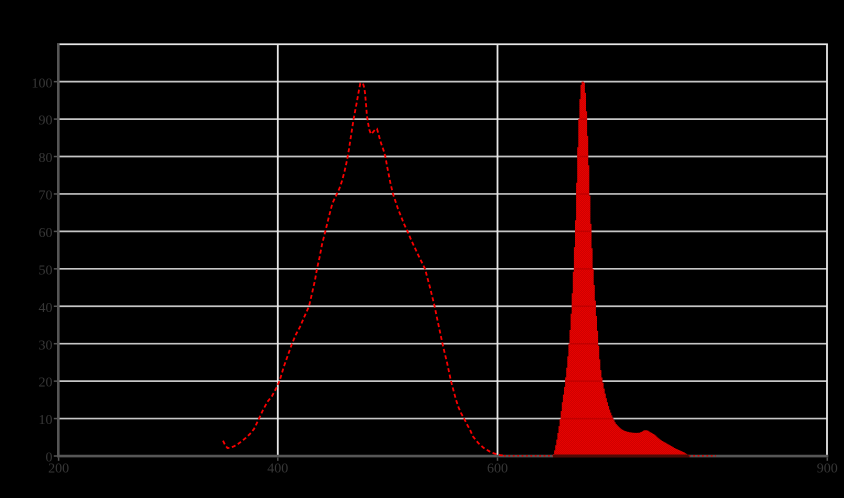 The height and width of the screenshot is (498, 844). What do you see at coordinates (42, 83) in the screenshot?
I see `svg-text: 100` at bounding box center [42, 83].